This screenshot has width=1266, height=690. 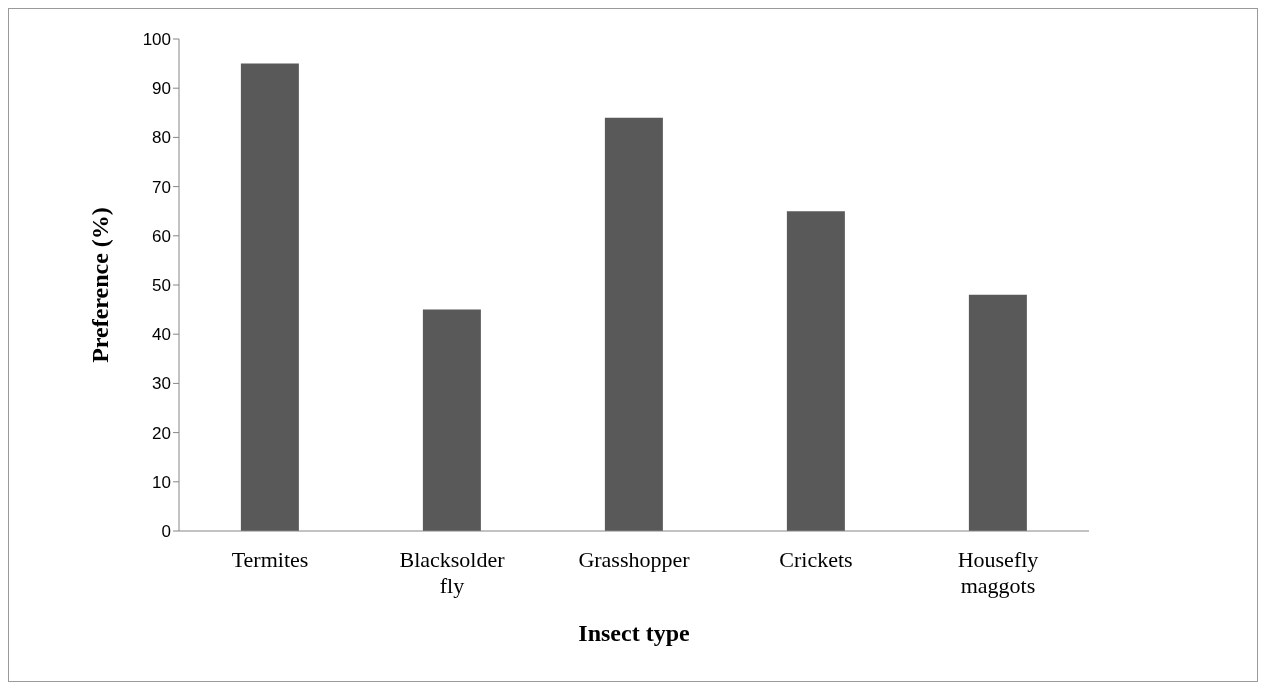 I want to click on x-tick-label: Termites, so click(x=270, y=559).